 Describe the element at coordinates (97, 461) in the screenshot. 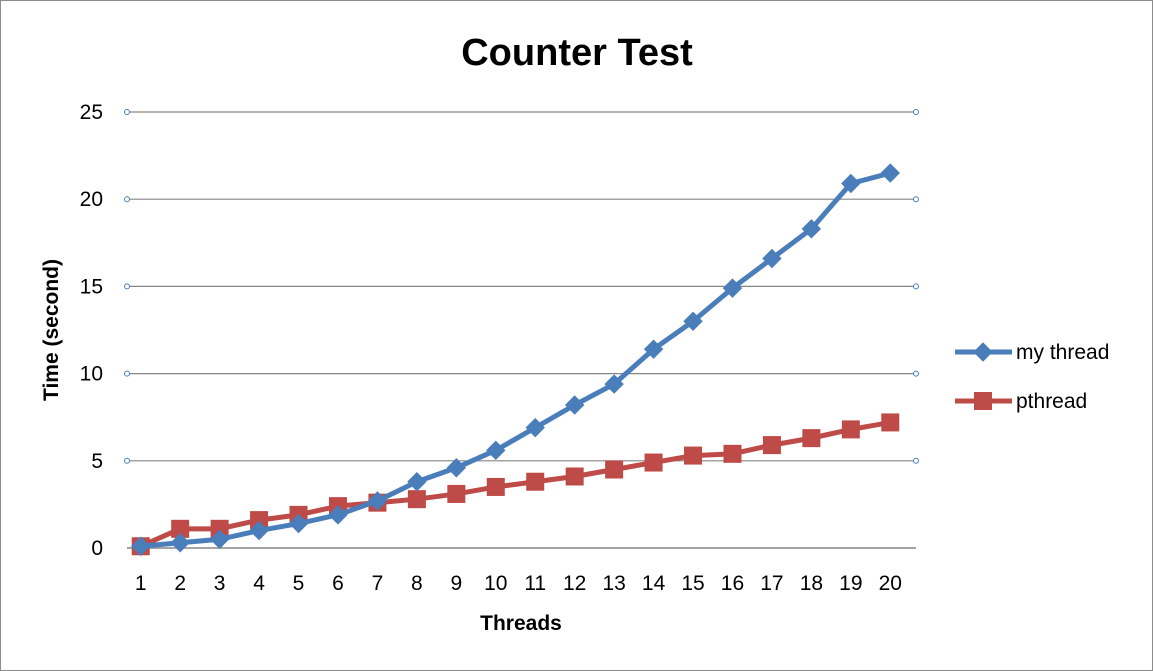

I see `y-tick-label: 5` at that location.